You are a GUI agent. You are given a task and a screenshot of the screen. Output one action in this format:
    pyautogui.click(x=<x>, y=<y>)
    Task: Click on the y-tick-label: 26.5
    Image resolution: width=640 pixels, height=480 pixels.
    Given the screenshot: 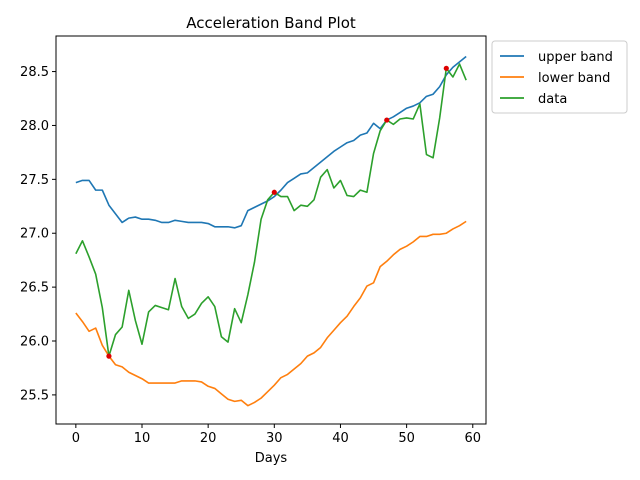 What is the action you would take?
    pyautogui.click(x=34, y=288)
    